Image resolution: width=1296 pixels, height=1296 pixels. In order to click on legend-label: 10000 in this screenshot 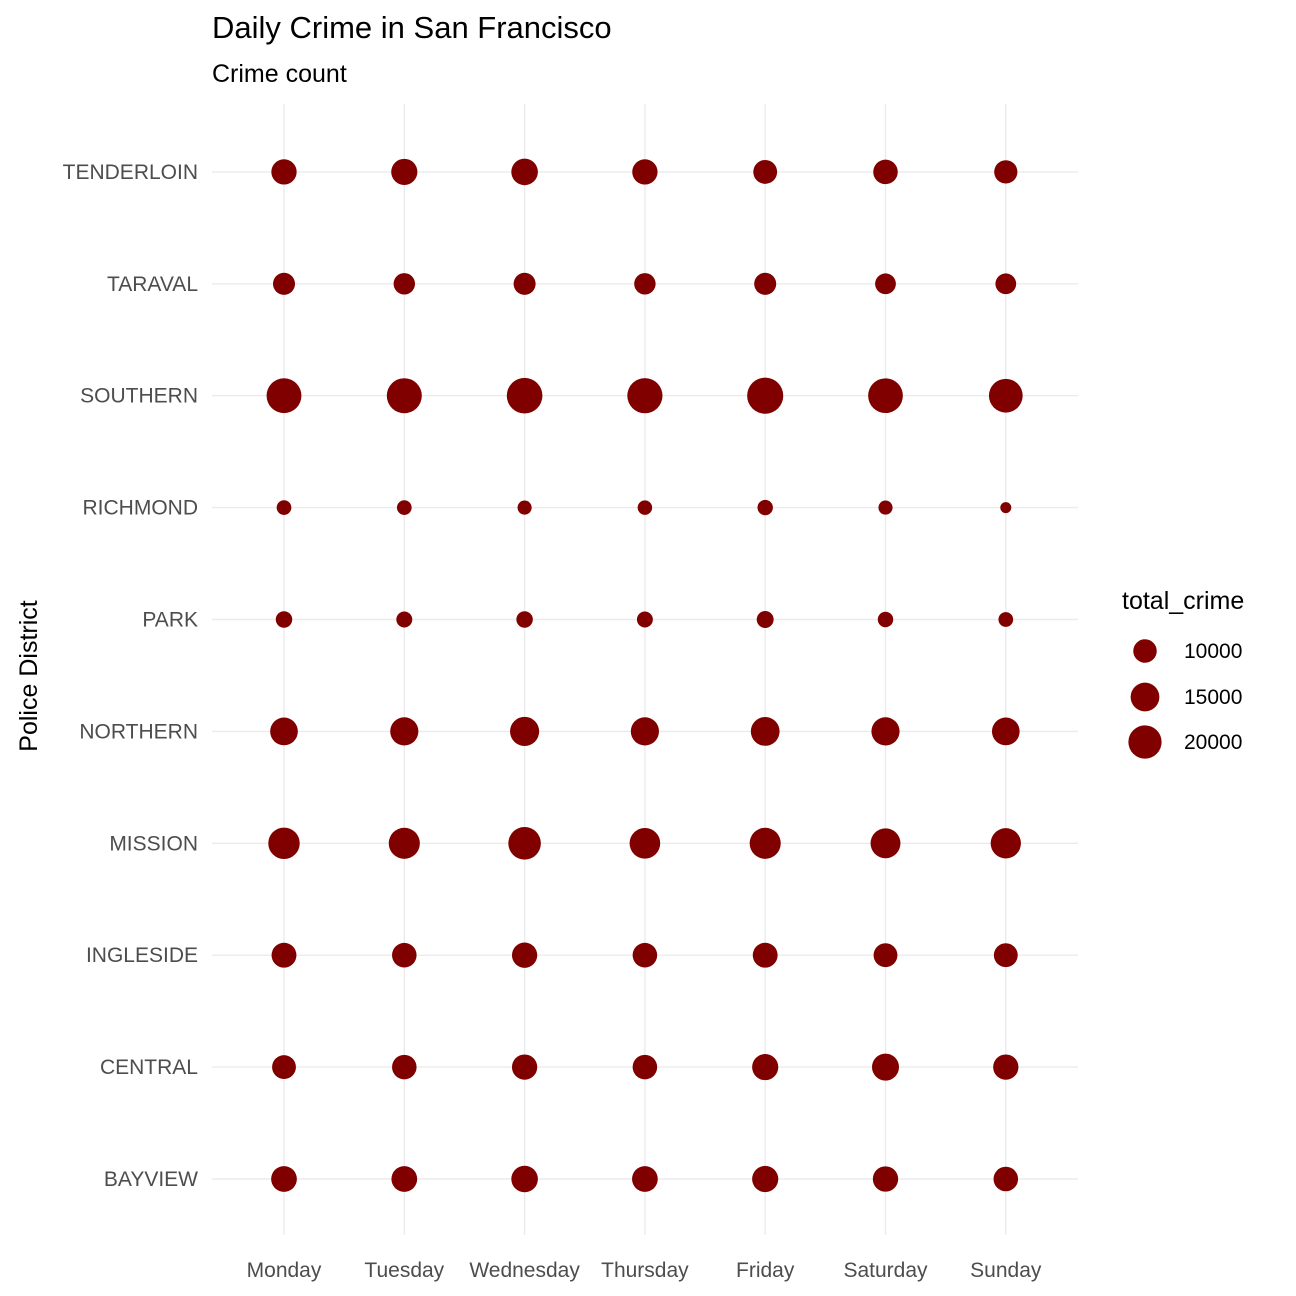, I will do `click(1213, 651)`.